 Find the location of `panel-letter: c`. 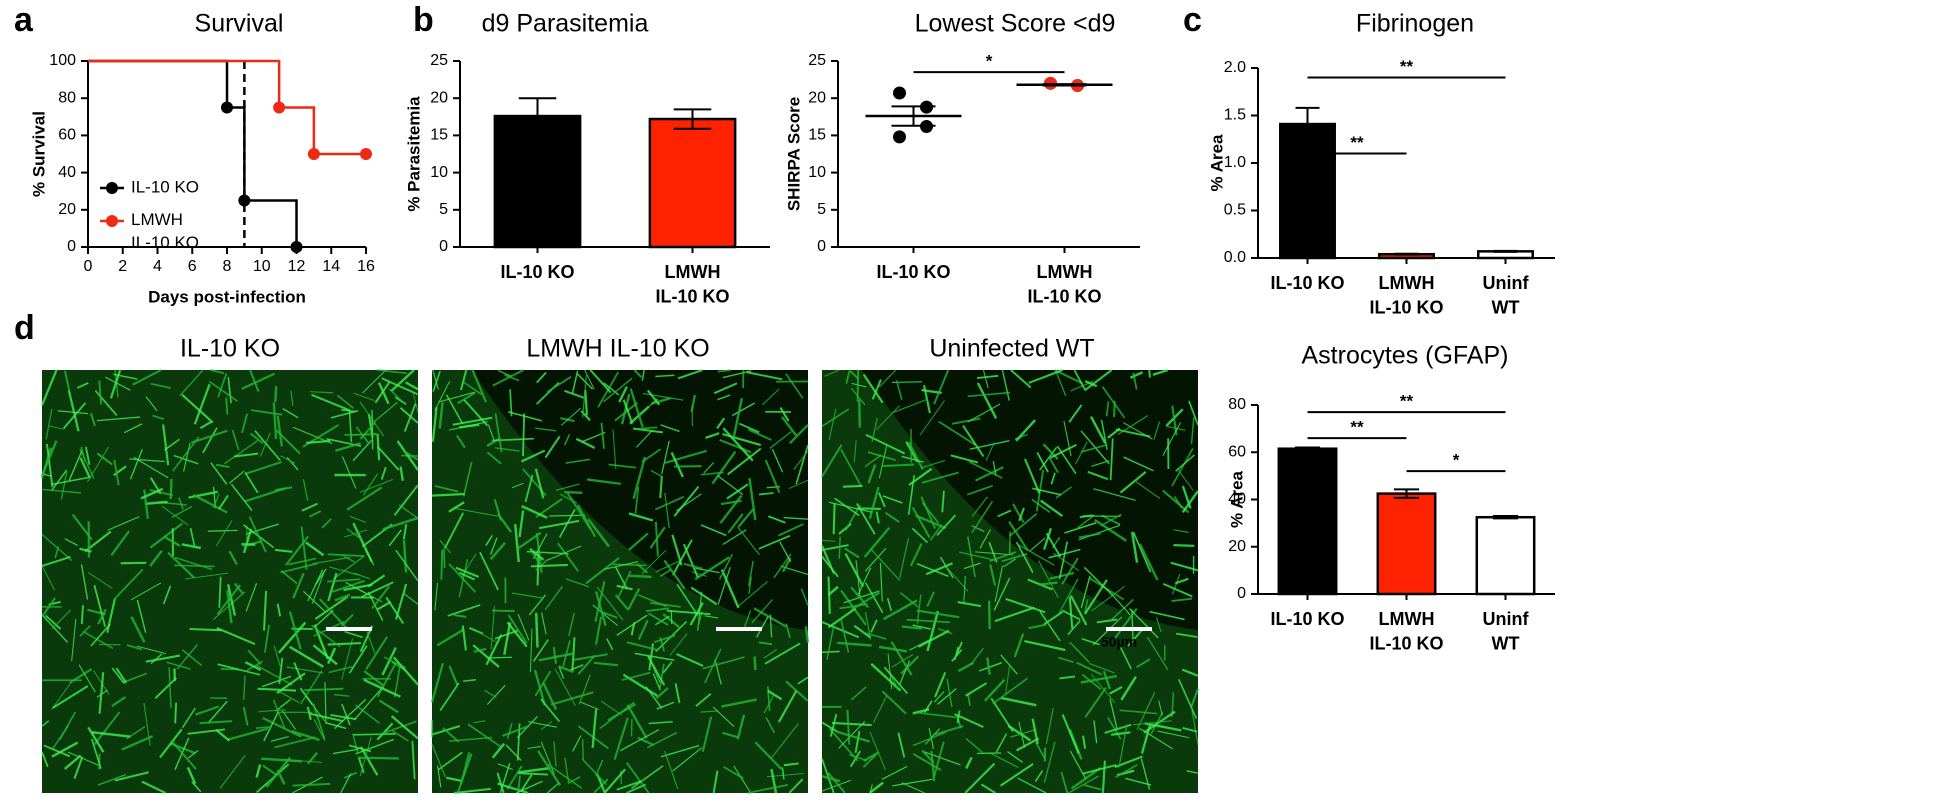

panel-letter: c is located at coordinates (1192, 20).